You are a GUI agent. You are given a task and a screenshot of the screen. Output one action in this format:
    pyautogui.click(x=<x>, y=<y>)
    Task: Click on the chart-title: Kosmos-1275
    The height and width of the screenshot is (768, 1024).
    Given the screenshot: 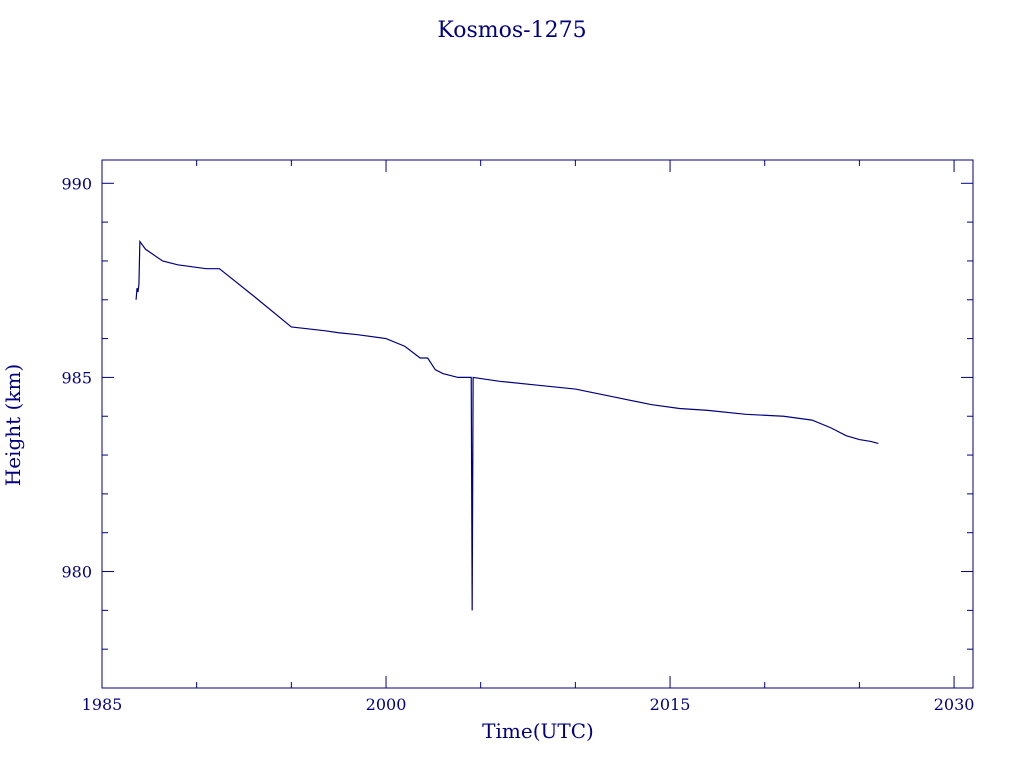 What is the action you would take?
    pyautogui.click(x=511, y=30)
    